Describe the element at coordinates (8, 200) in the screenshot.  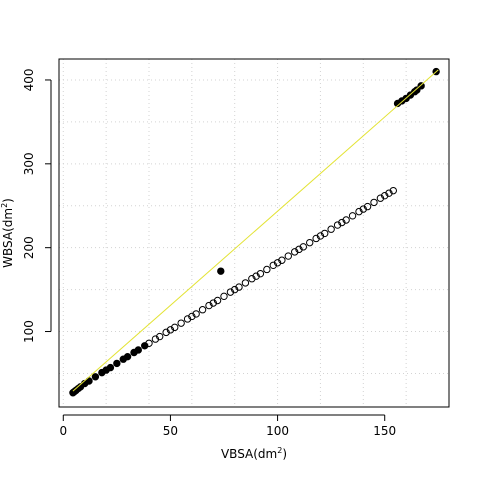
I see `y-axis-title-suffix: )` at that location.